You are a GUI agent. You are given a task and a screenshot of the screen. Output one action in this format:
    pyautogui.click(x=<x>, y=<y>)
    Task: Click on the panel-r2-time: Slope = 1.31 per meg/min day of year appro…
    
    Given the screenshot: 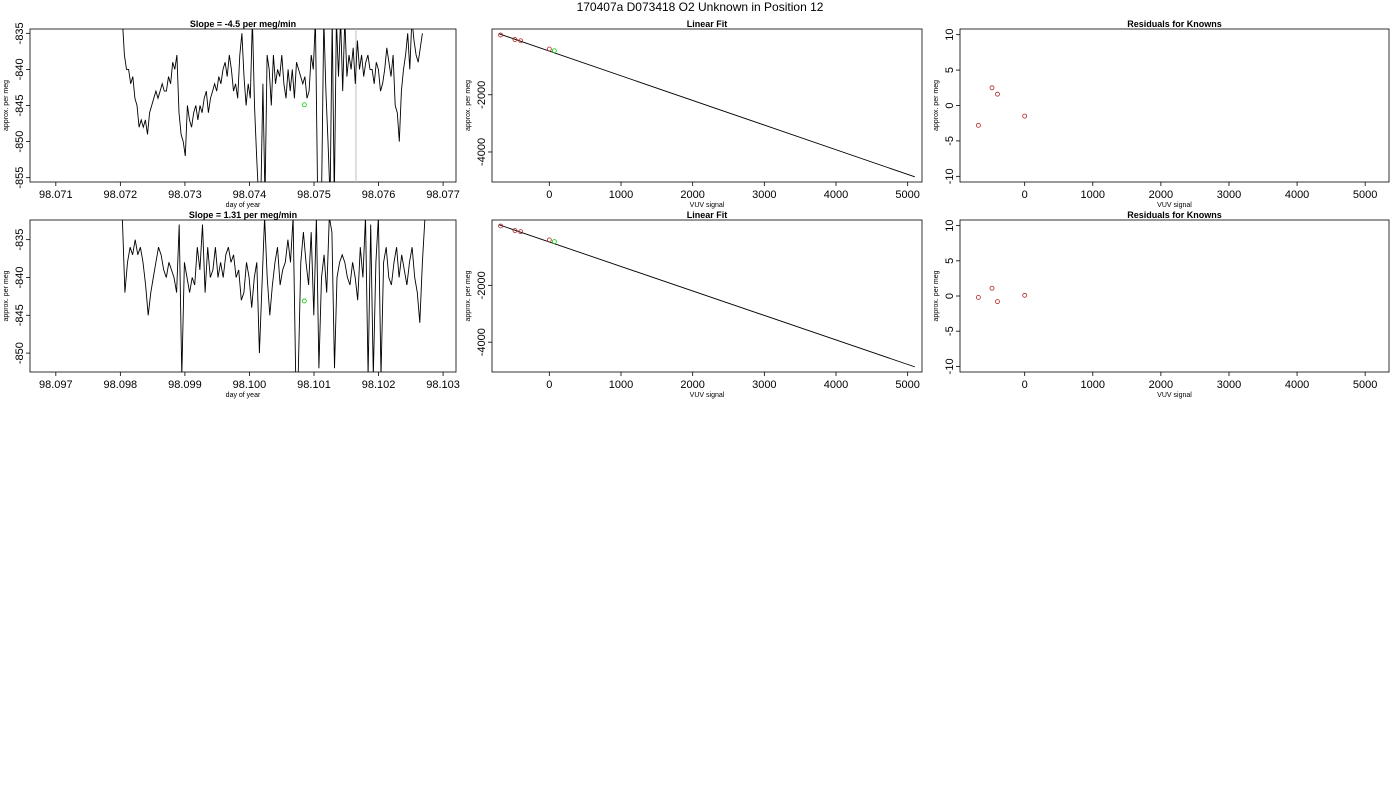 What is the action you would take?
    pyautogui.click(x=231, y=304)
    